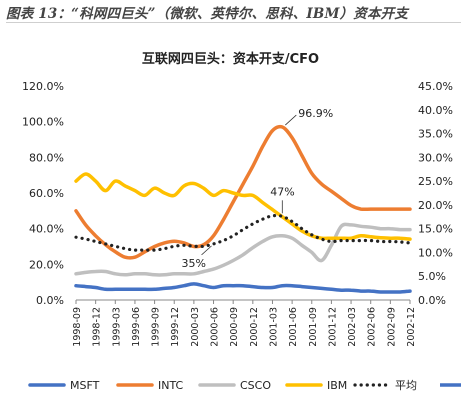  I want to click on x-tick-label: 2000-12, so click(254, 327).